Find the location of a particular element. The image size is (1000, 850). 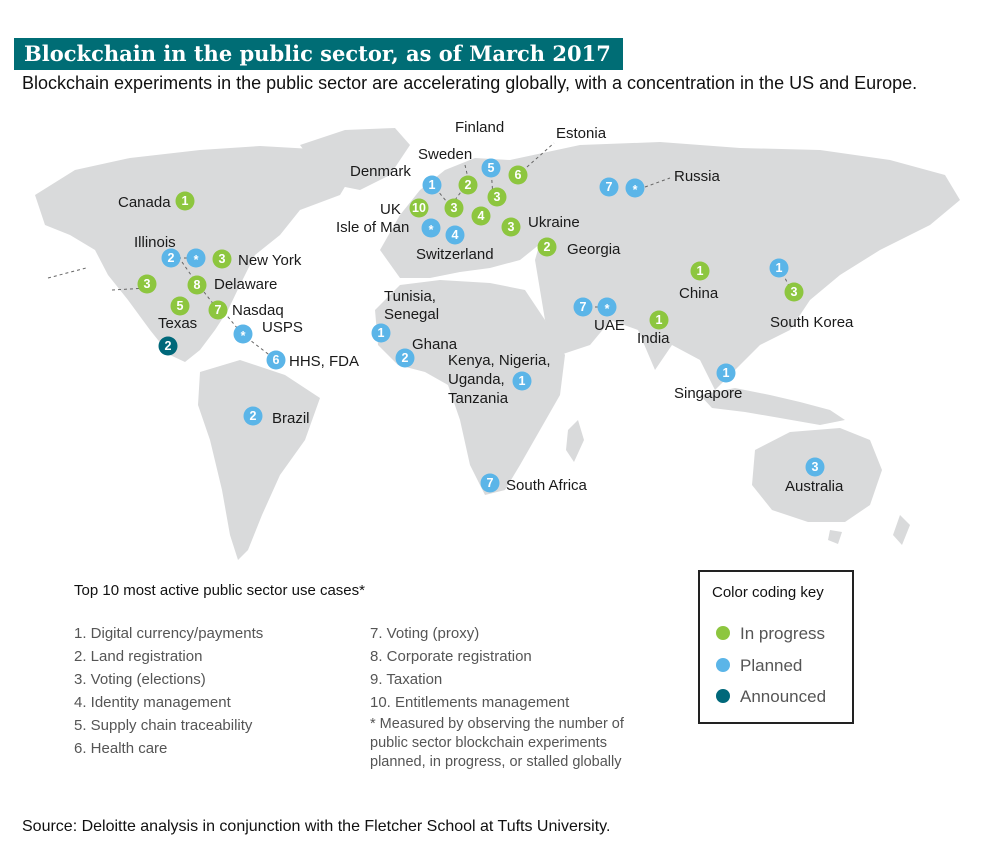

land-new-zealand is located at coordinates (901, 530).